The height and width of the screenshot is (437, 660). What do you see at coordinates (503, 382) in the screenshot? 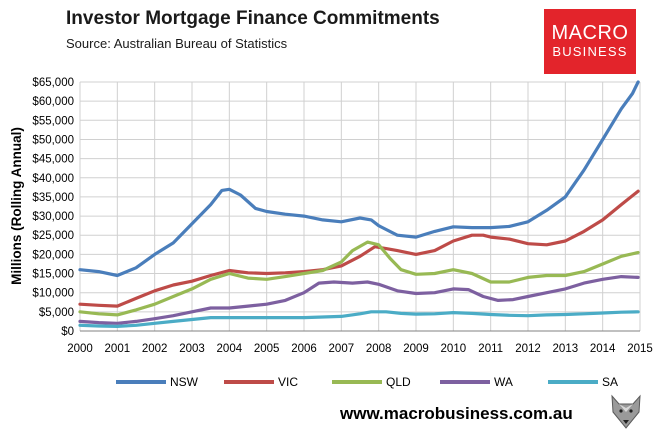
I see `legend-label-wa: WA` at bounding box center [503, 382].